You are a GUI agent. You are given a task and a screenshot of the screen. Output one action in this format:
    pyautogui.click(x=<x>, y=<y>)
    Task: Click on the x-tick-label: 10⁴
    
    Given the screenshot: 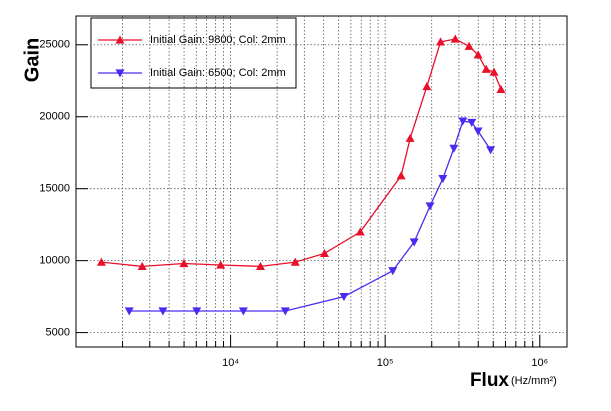 What is the action you would take?
    pyautogui.click(x=230, y=363)
    